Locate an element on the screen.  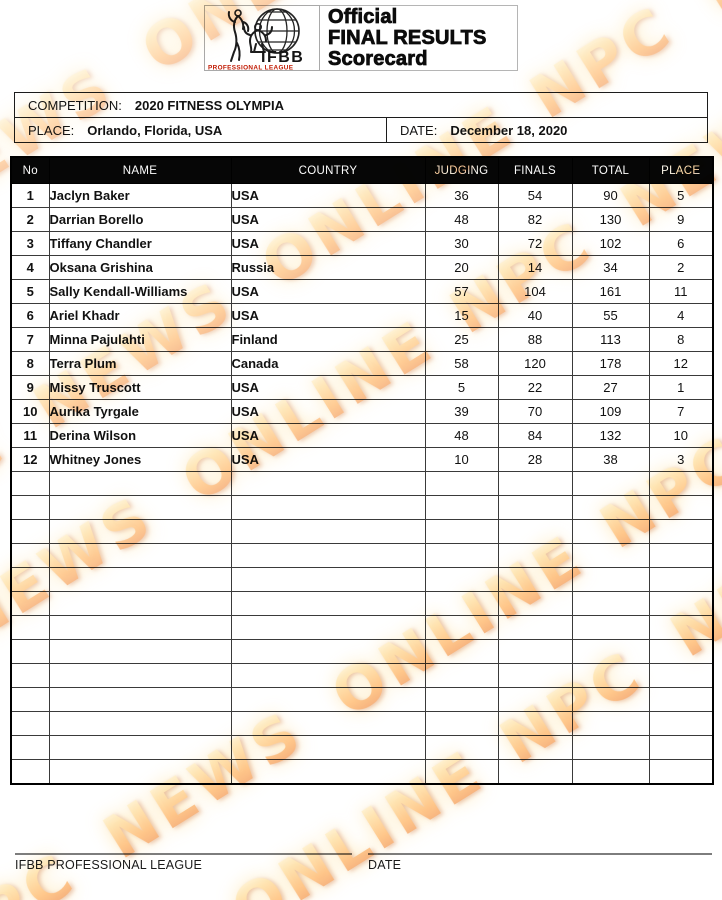
cell-total: 132 is located at coordinates (610, 435).